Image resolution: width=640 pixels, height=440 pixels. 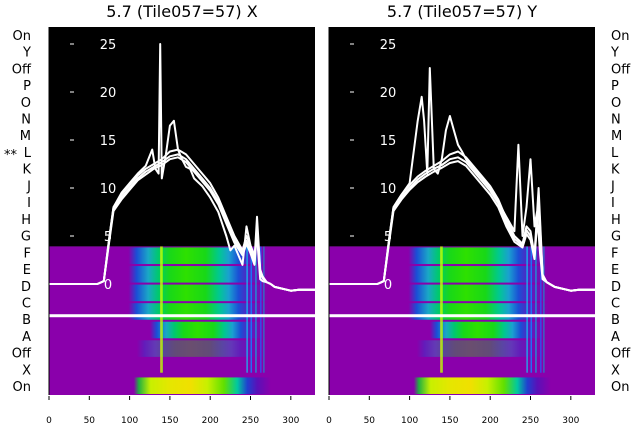 What do you see at coordinates (616, 220) in the screenshot?
I see `row-label: H` at bounding box center [616, 220].